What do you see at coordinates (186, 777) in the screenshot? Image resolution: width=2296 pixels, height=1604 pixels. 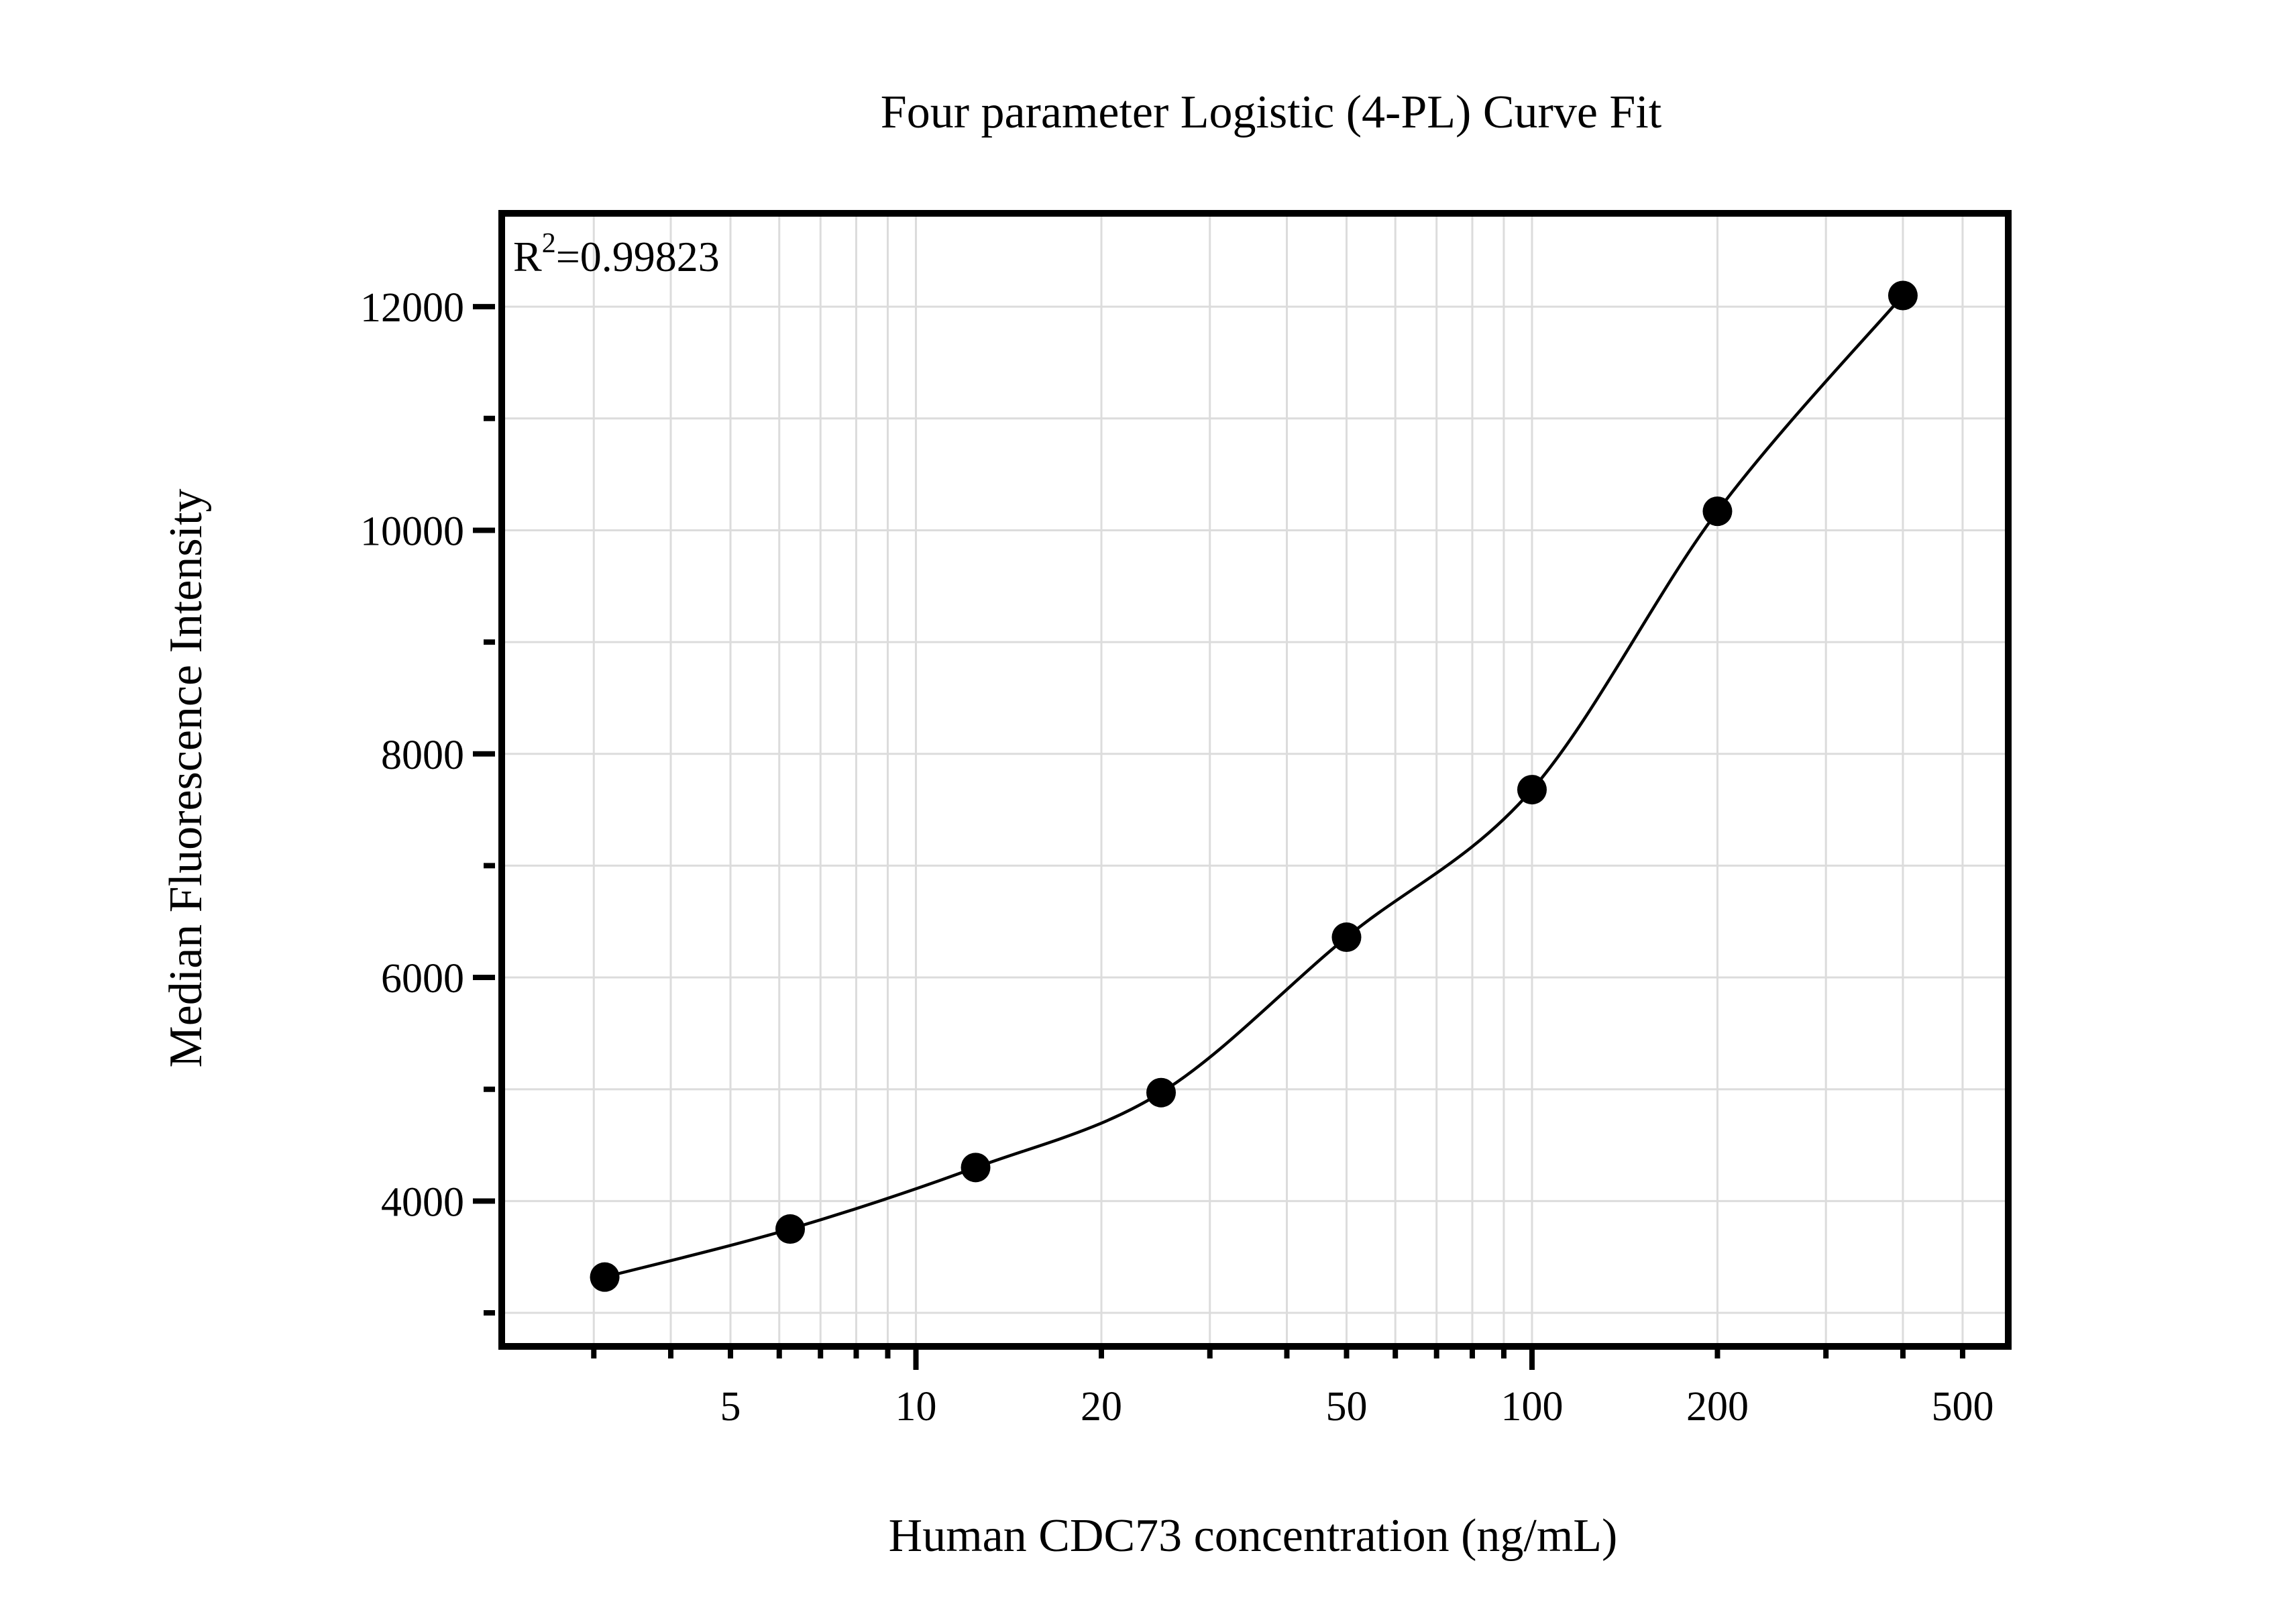 I see `y-axis-title: Median Fluorescence Intensity` at bounding box center [186, 777].